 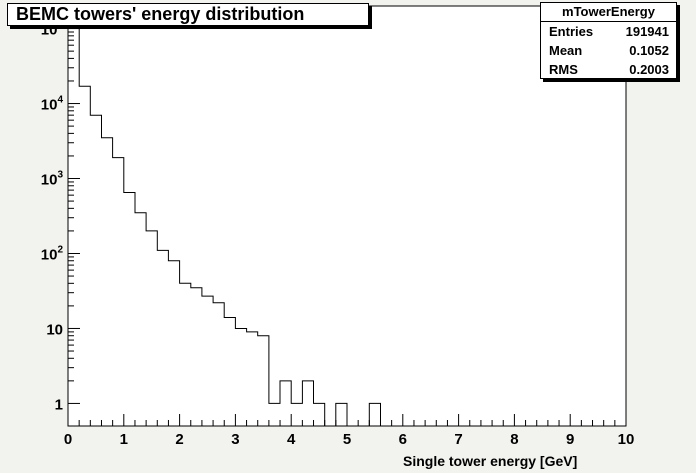 What do you see at coordinates (608, 69) in the screenshot?
I see `stats-row-rms: RMS 0.2003` at bounding box center [608, 69].